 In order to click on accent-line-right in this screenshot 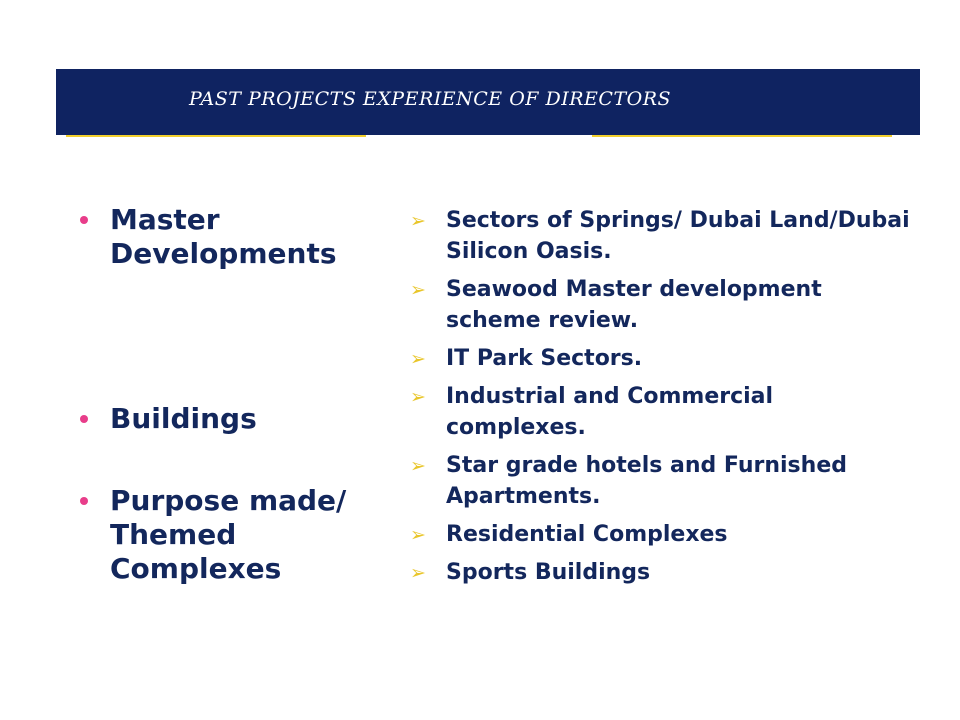, I will do `click(742, 136)`.